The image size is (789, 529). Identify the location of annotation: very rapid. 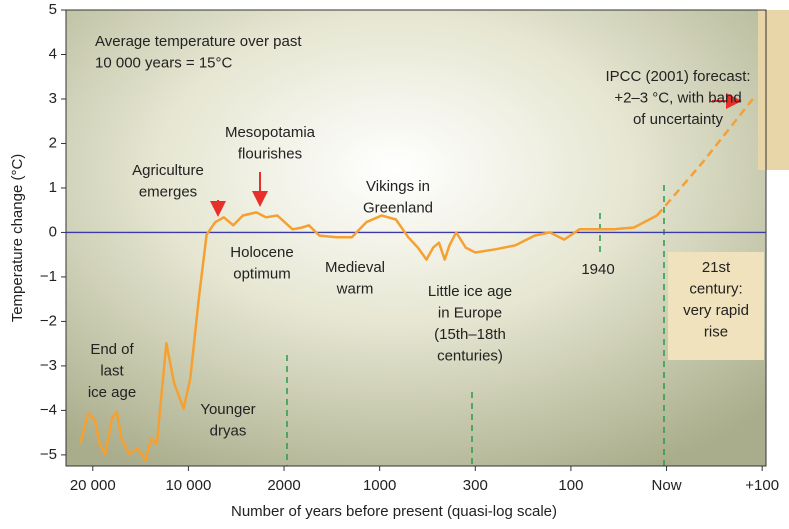
(716, 310).